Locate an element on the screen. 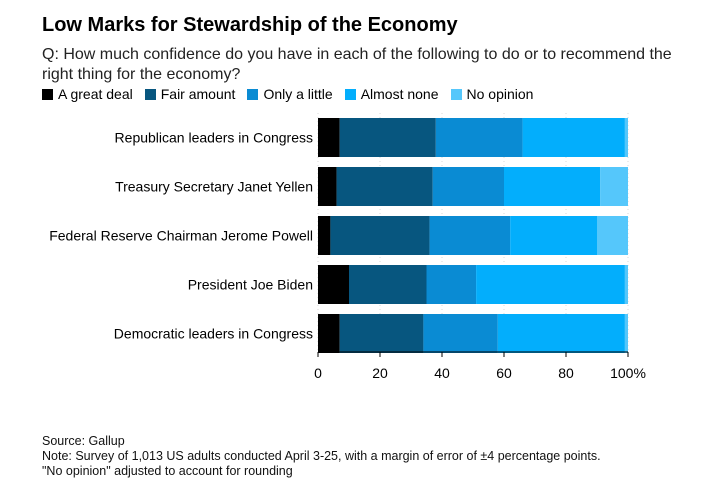 Image resolution: width=703 pixels, height=490 pixels. legend-item-only-a-little: Only a little is located at coordinates (290, 94).